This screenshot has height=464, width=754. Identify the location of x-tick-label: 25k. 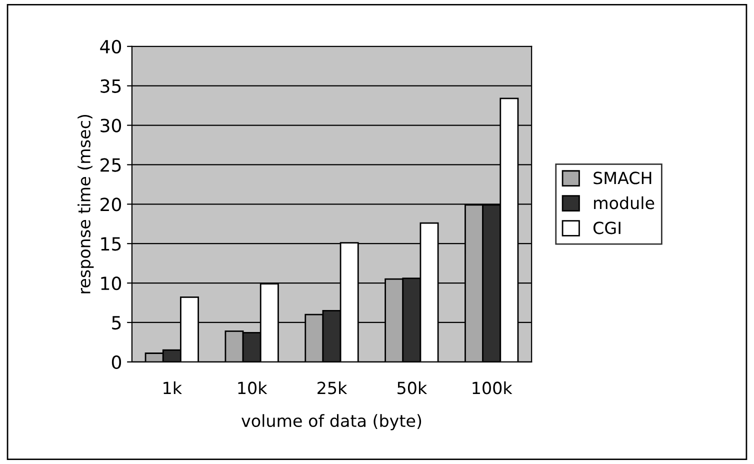
(333, 387).